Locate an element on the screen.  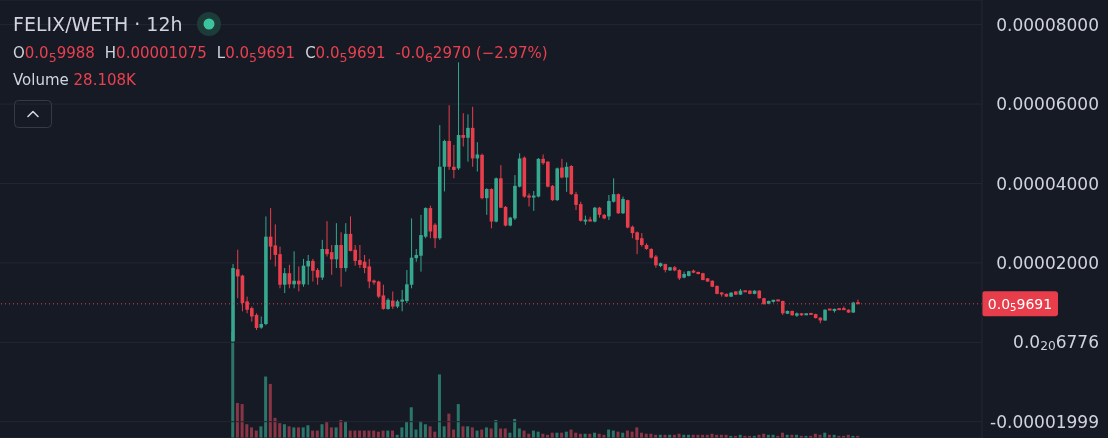
y-tick-label: 0.00008000 is located at coordinates (1047, 24).